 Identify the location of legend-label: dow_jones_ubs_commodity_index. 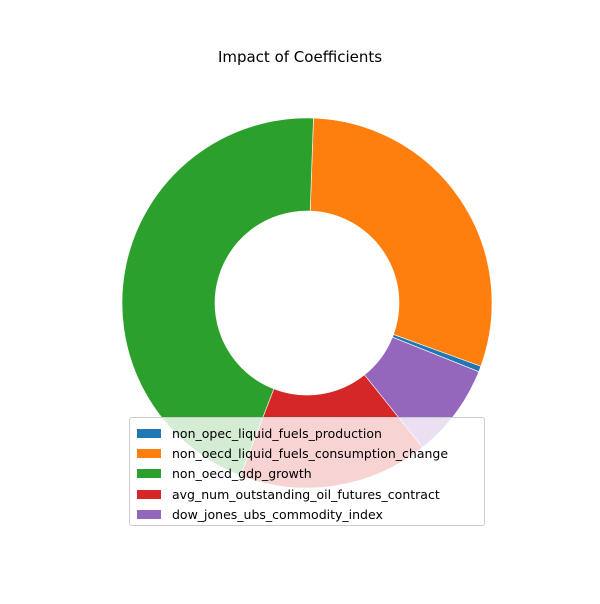
(277, 514).